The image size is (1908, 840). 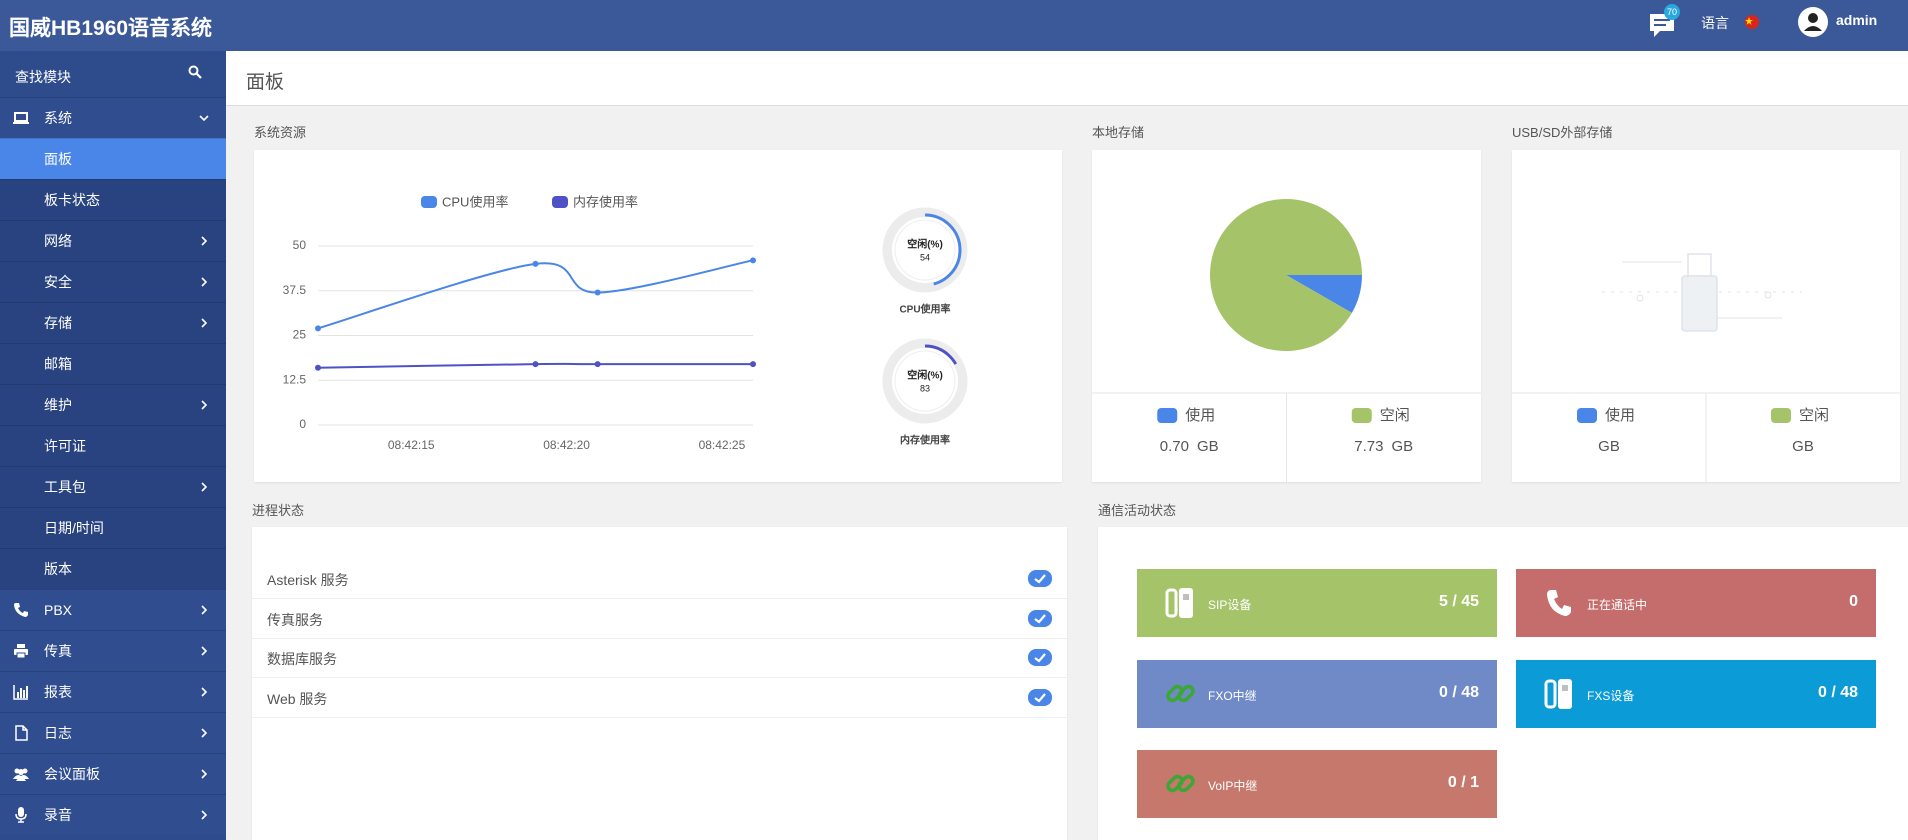 I want to click on storage-value: 7.73 GB, so click(x=1383, y=446).